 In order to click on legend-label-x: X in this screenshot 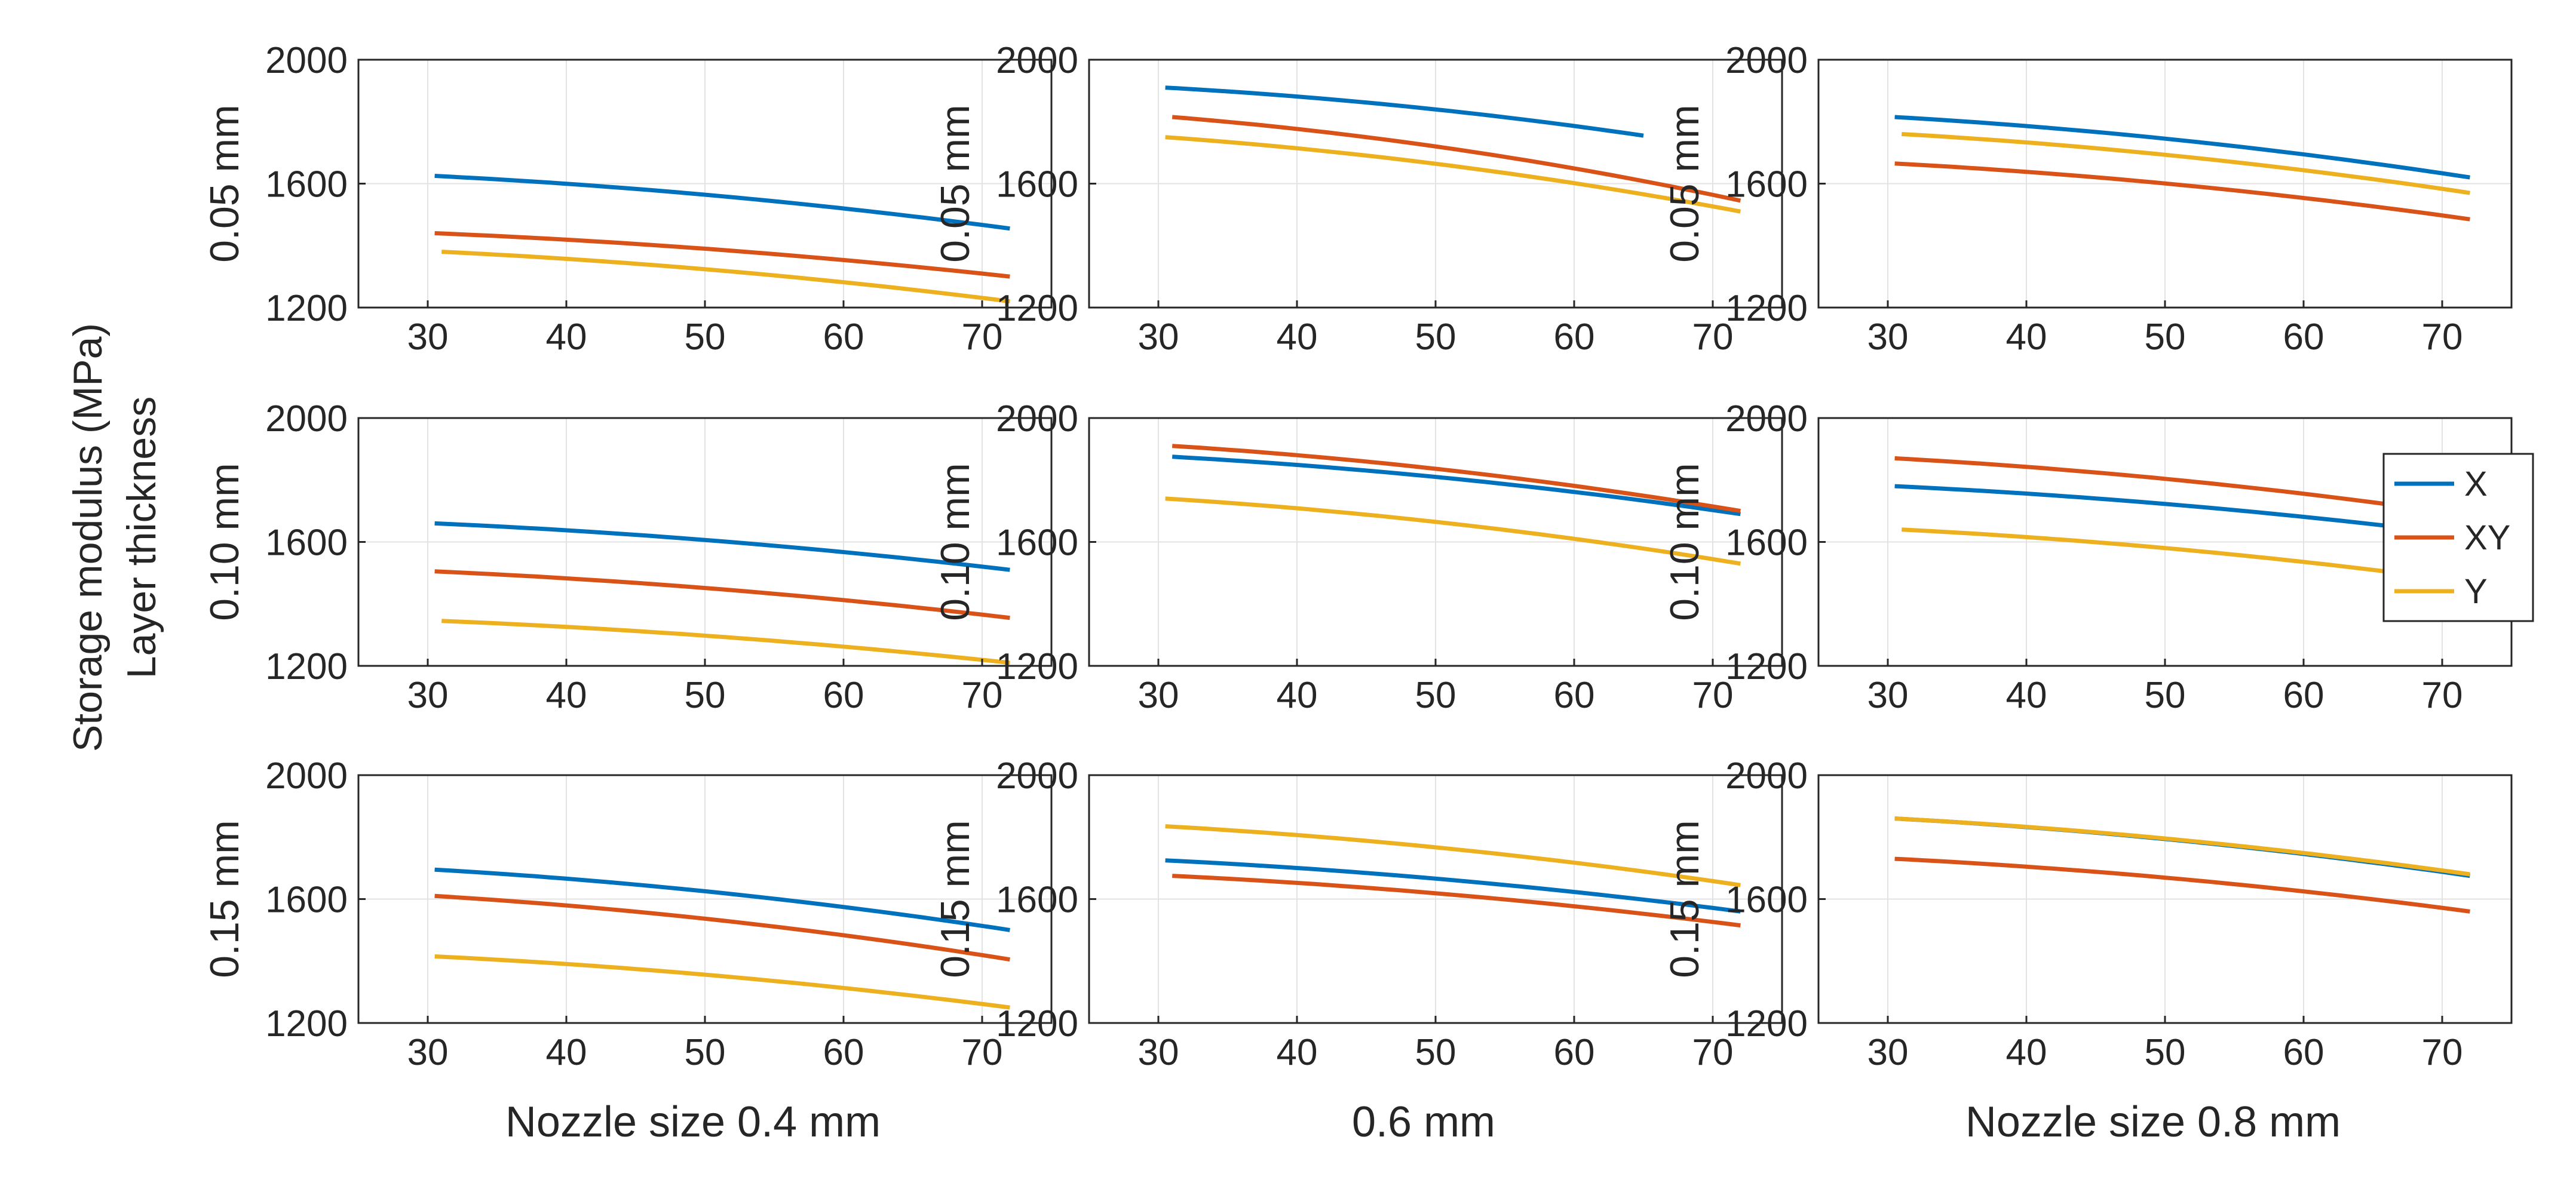, I will do `click(2476, 484)`.